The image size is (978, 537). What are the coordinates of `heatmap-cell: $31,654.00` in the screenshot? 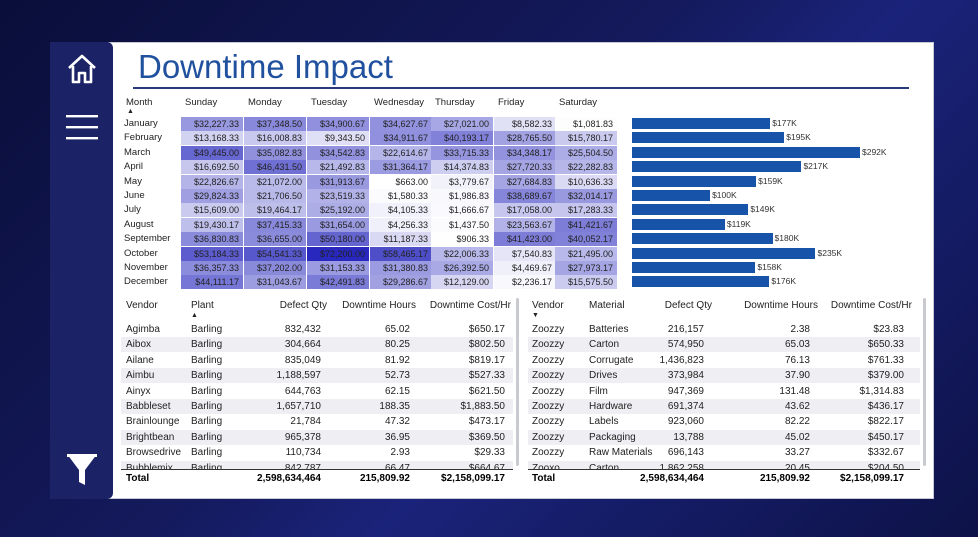 It's located at (338, 224).